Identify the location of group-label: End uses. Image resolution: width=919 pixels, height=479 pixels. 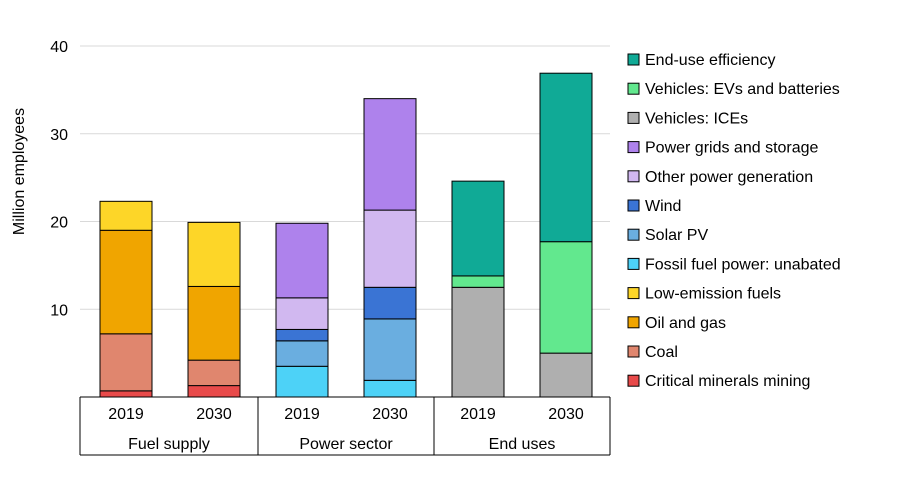
(522, 444).